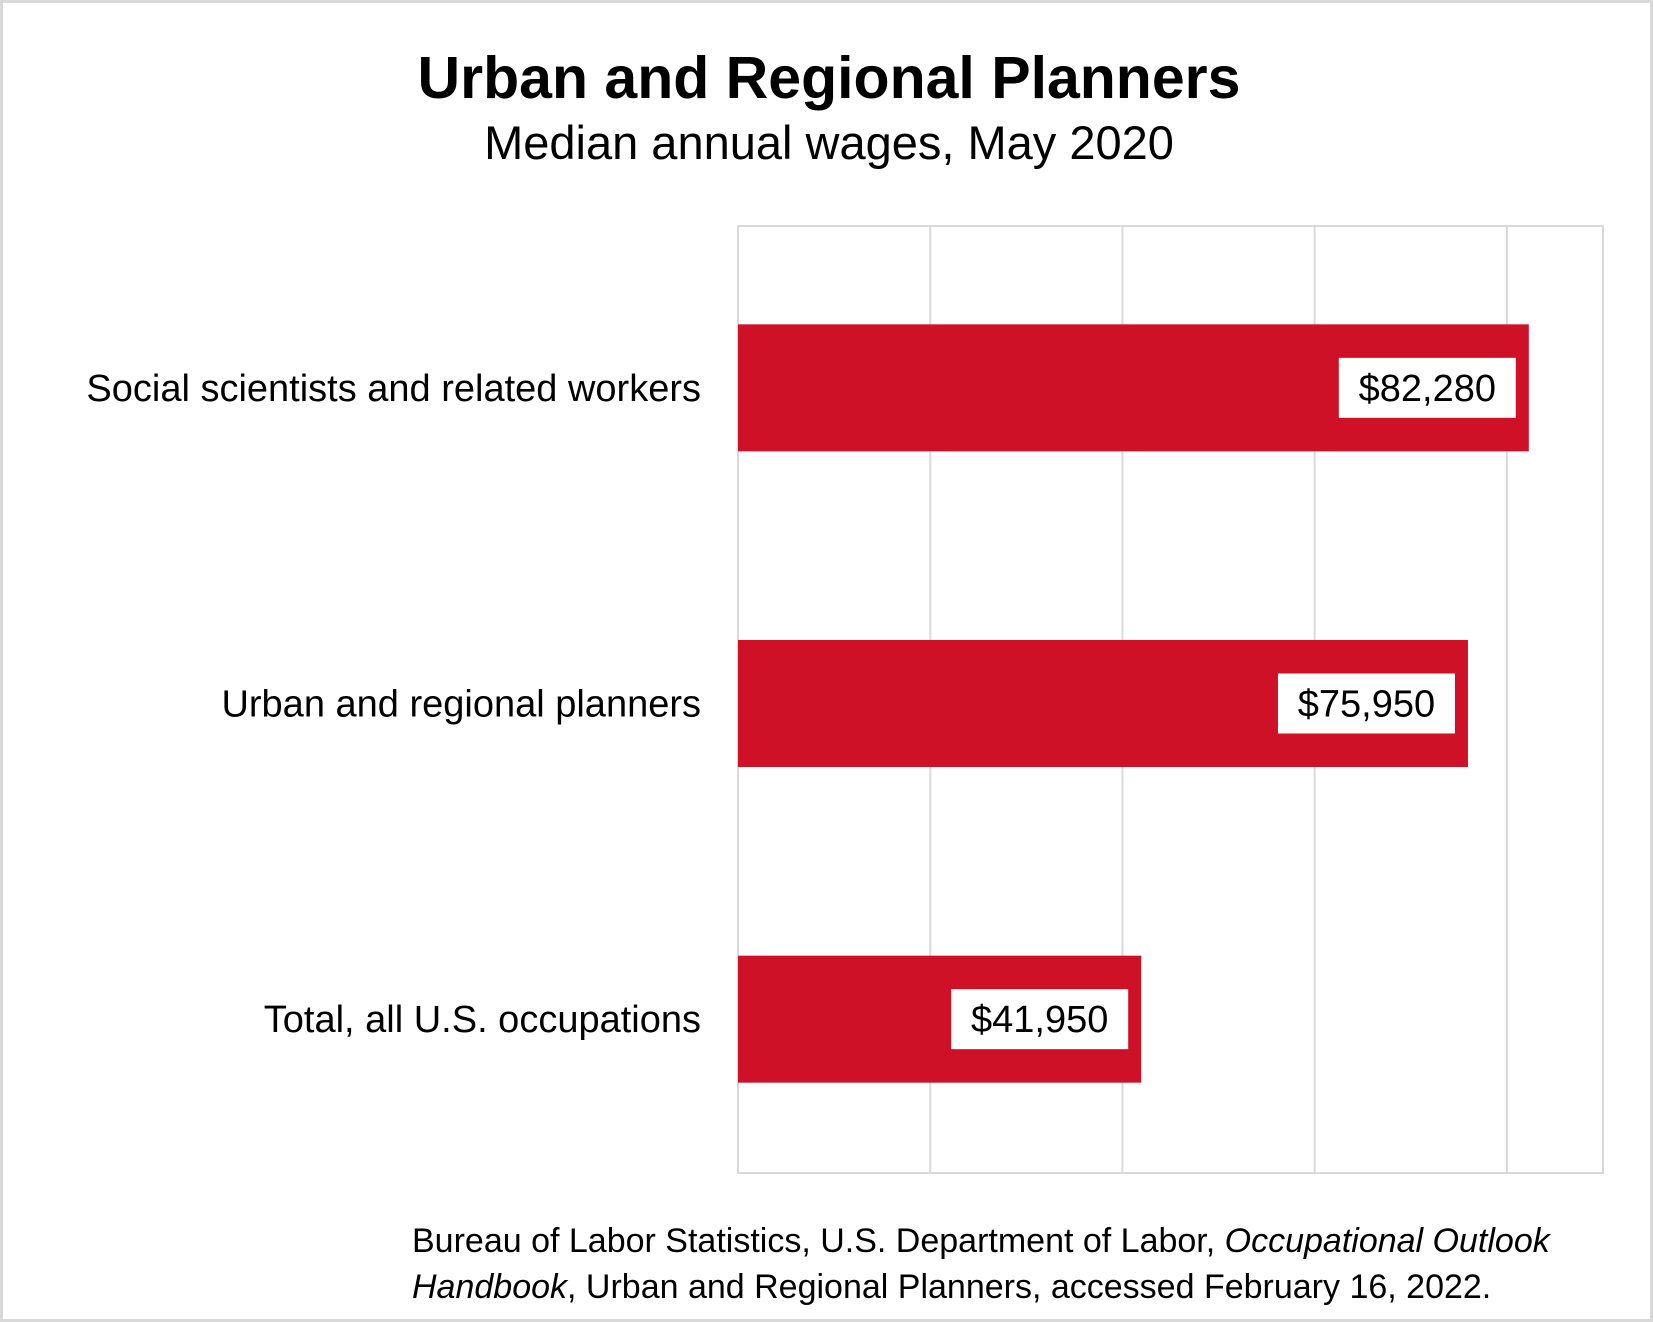  Describe the element at coordinates (490, 1287) in the screenshot. I see `source-publication: Handbook` at that location.